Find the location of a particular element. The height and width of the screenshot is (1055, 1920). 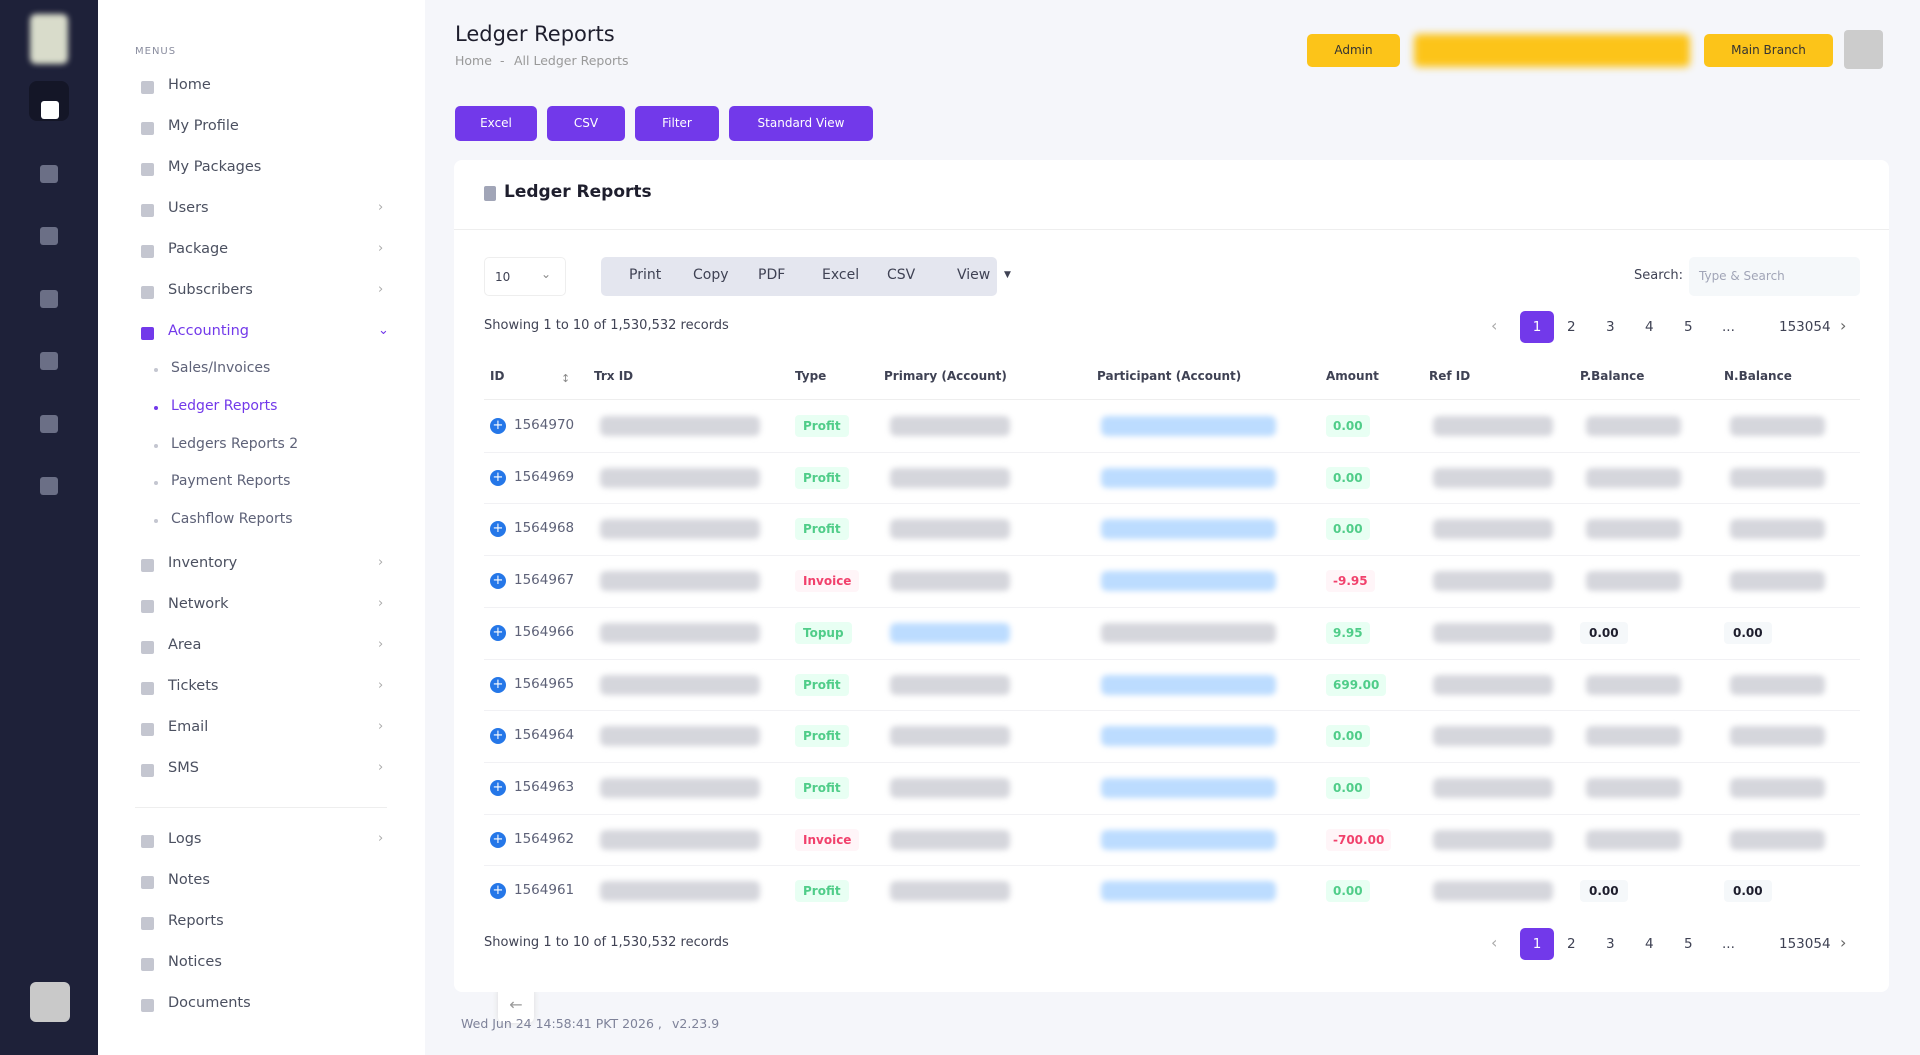

view-caret: ▼ is located at coordinates (1007, 275).